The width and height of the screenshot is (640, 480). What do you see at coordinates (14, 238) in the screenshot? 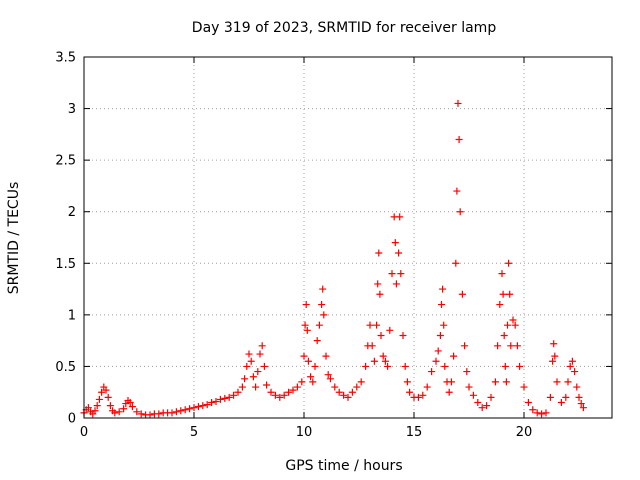
I see `y-axis-label: SRMTID / TECUs` at bounding box center [14, 238].